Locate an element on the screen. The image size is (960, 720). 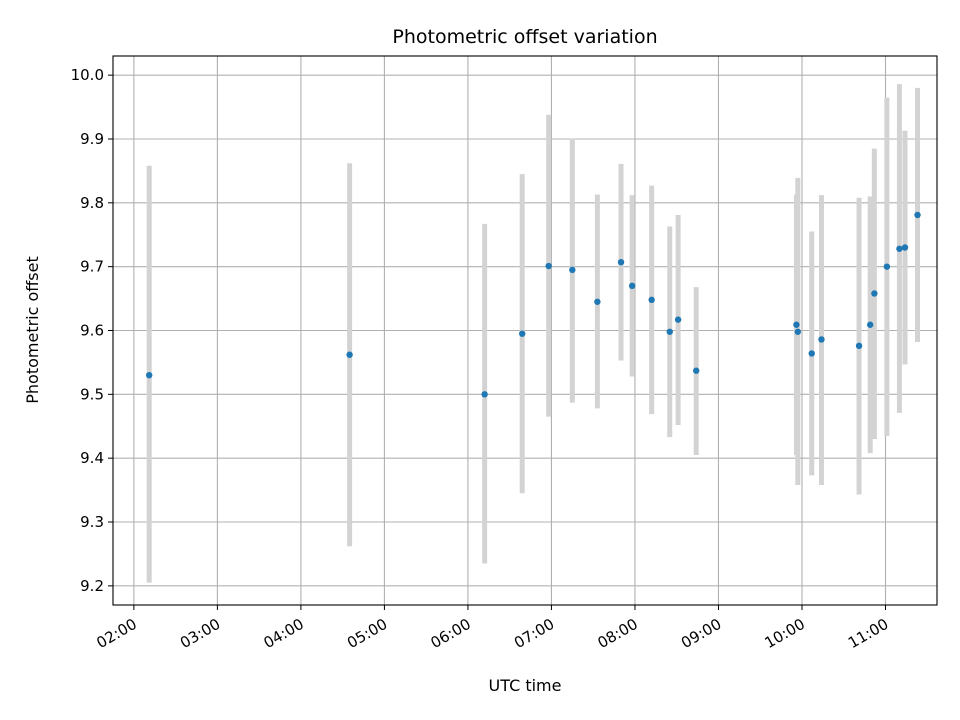
y-axis-label: Photometric offset is located at coordinates (32, 330).